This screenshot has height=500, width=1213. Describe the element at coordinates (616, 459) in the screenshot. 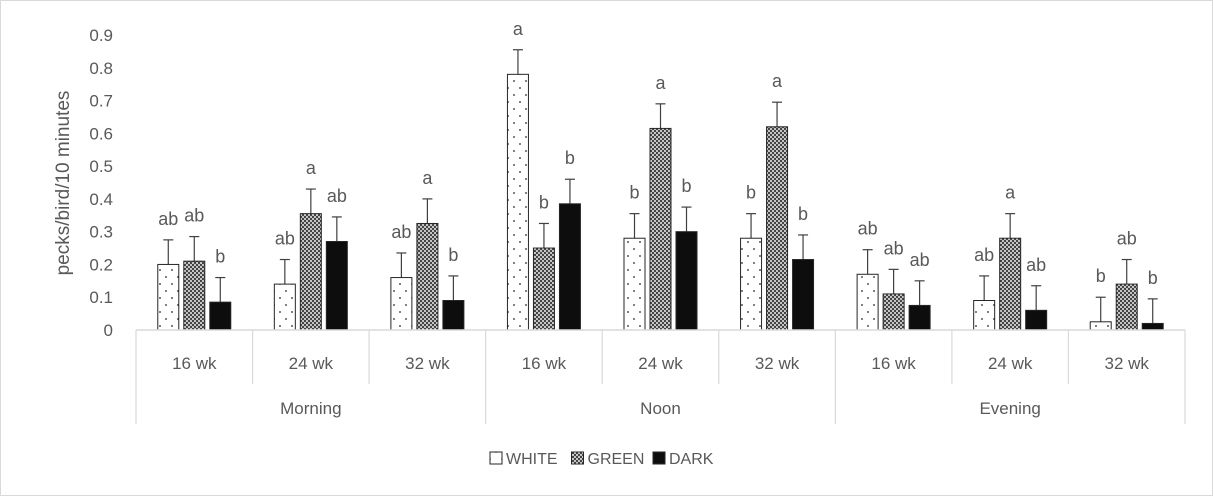

I see `legend-label-green: GREEN` at that location.